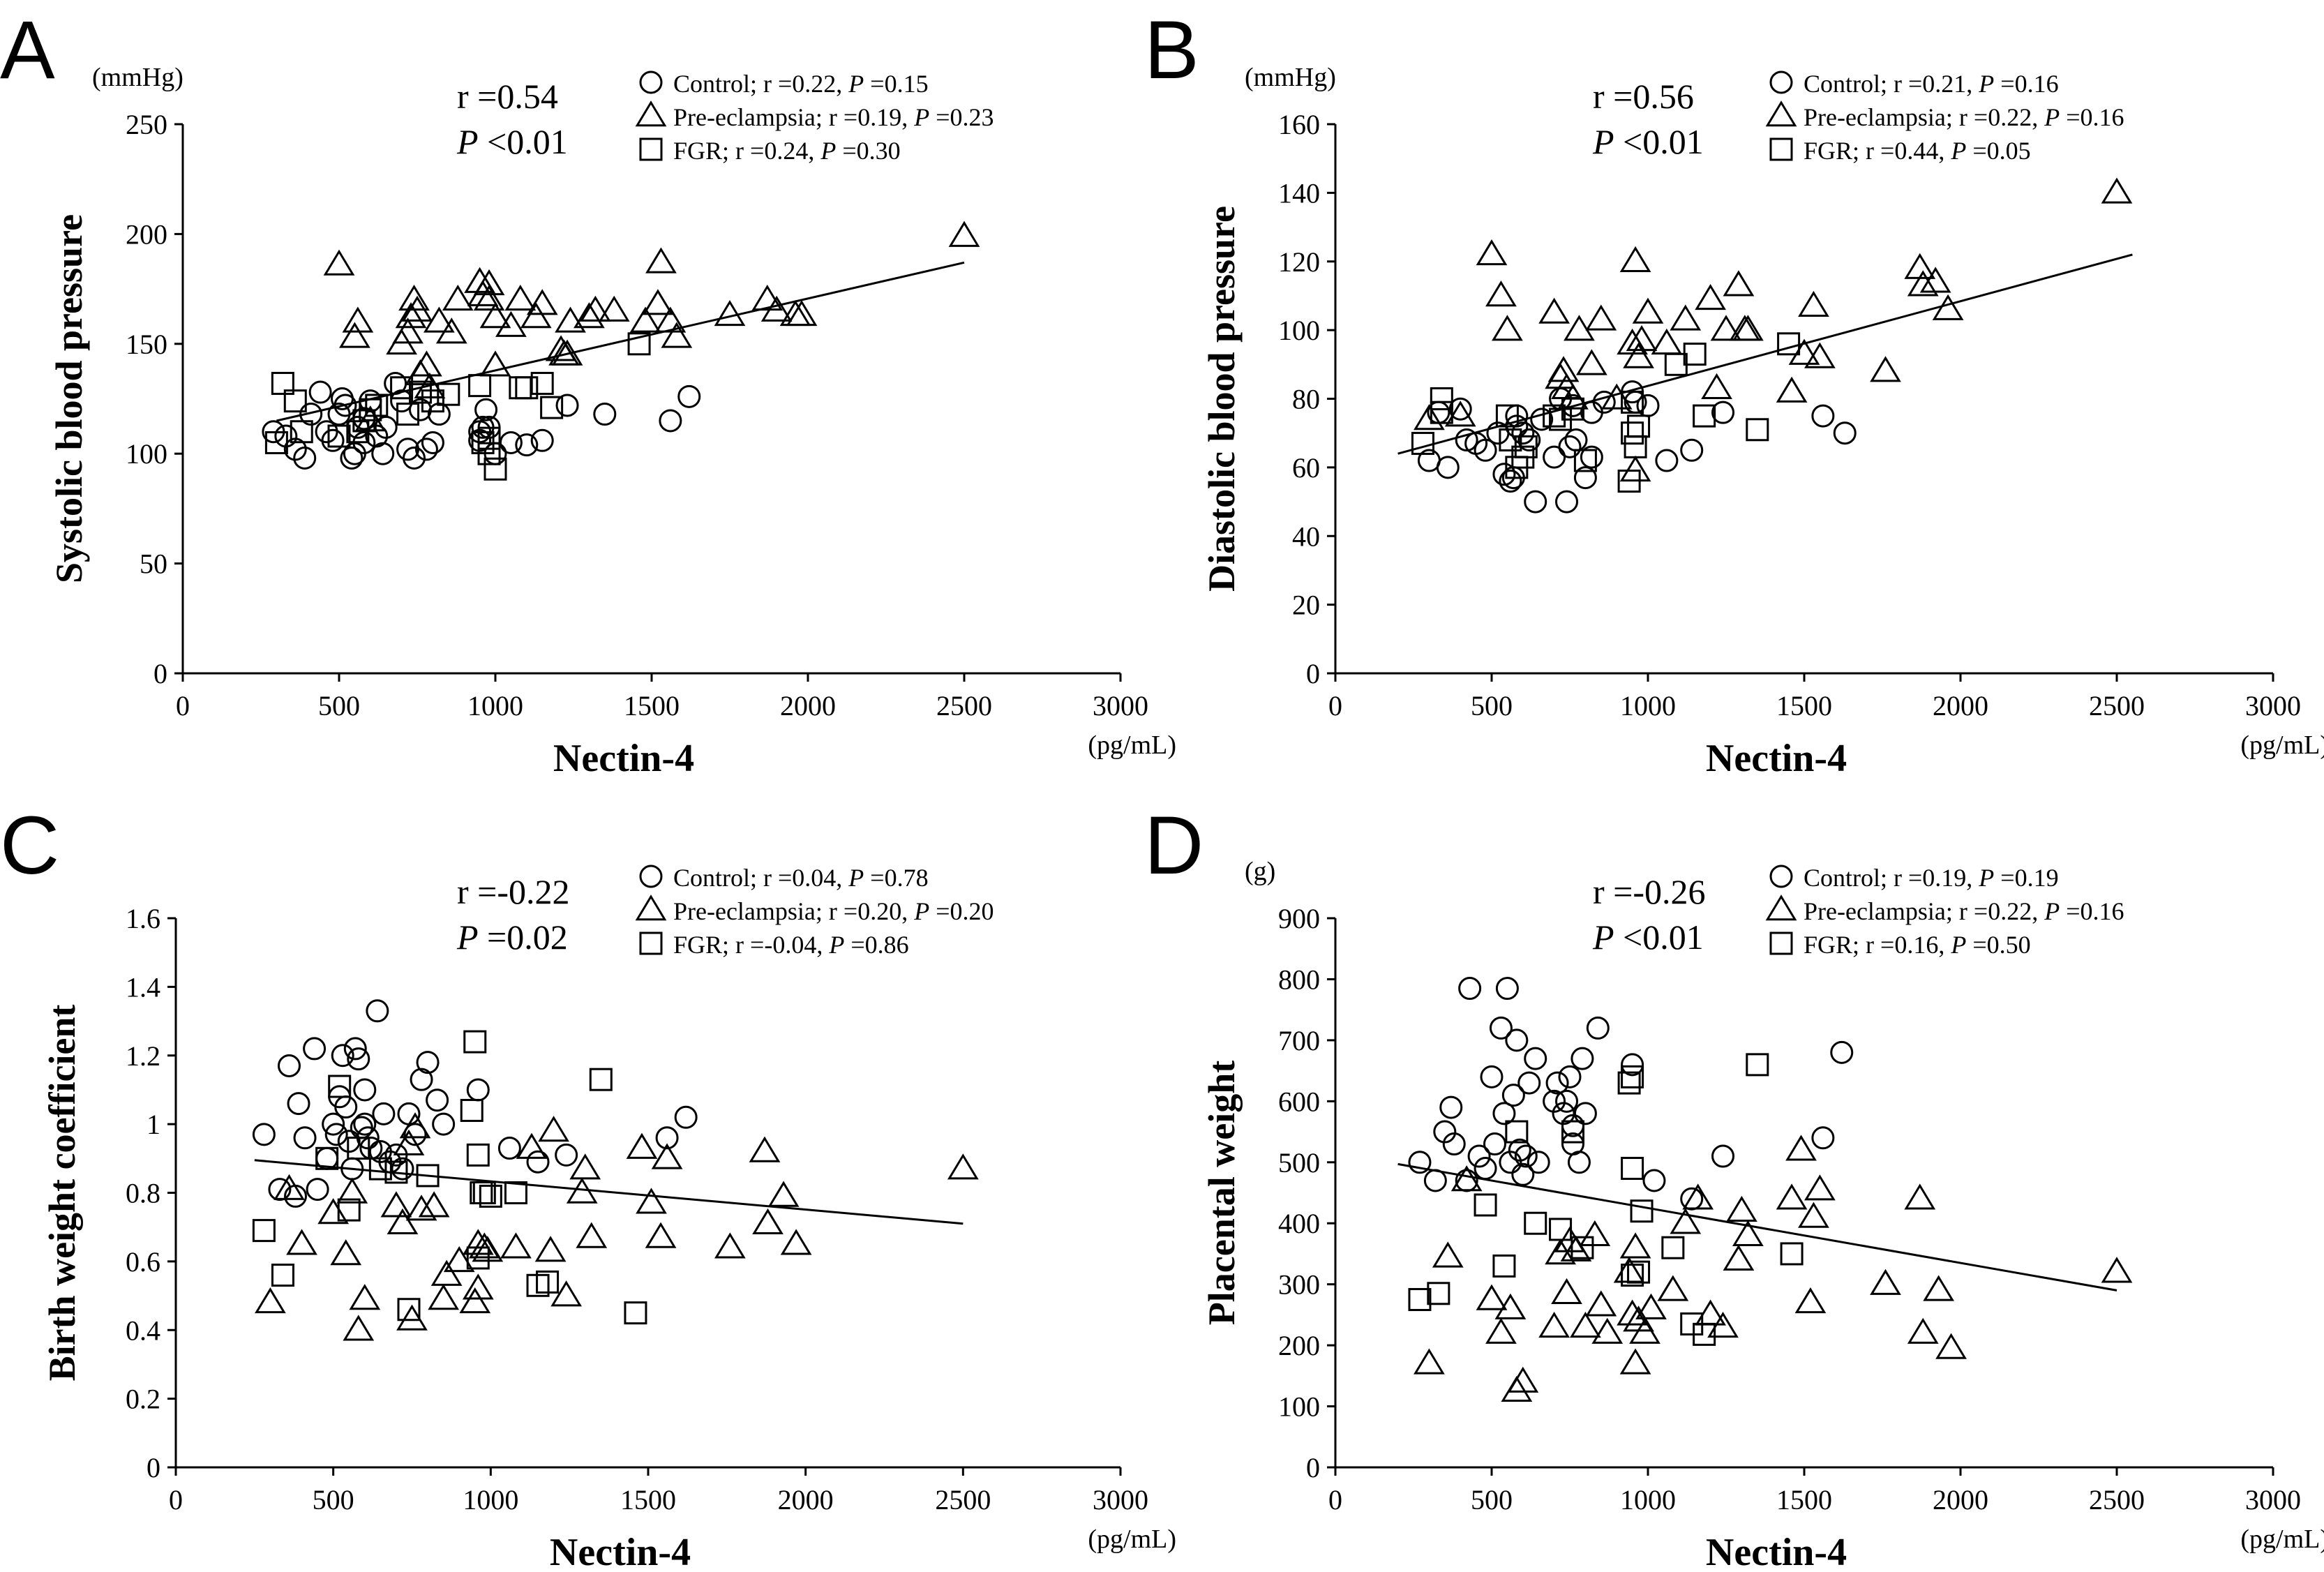 This screenshot has height=1572, width=2324. Describe the element at coordinates (833, 911) in the screenshot. I see `legend-entry-pe: Pre-eclampsia; r =0.20, P =0.20` at that location.